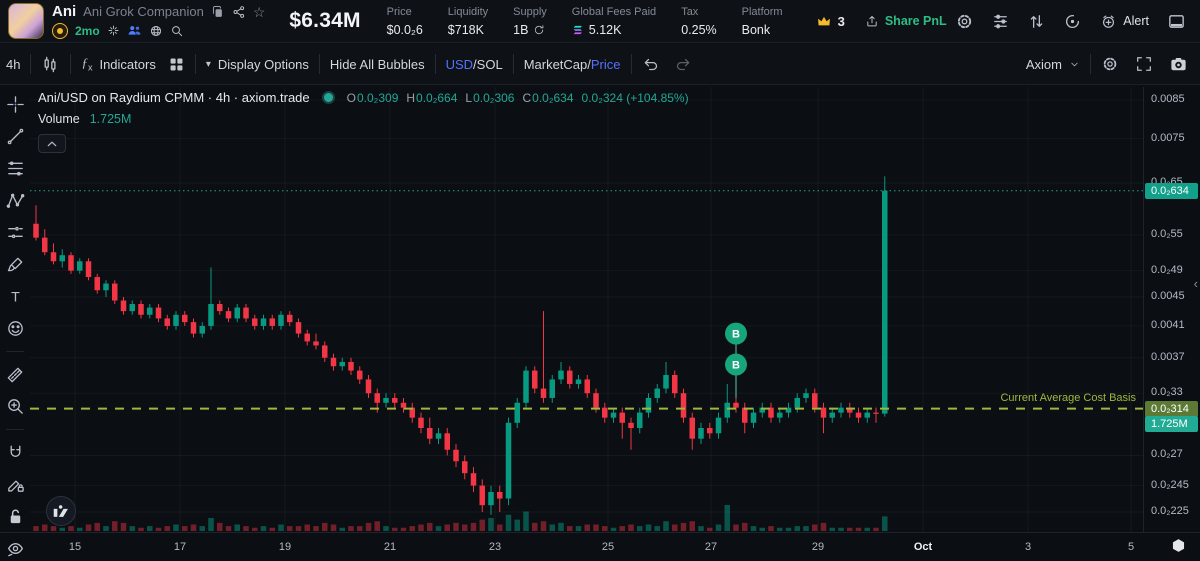 Image resolution: width=1200 pixels, height=561 pixels. Describe the element at coordinates (15, 516) in the screenshot. I see `lock-all-drawings-icon` at that location.